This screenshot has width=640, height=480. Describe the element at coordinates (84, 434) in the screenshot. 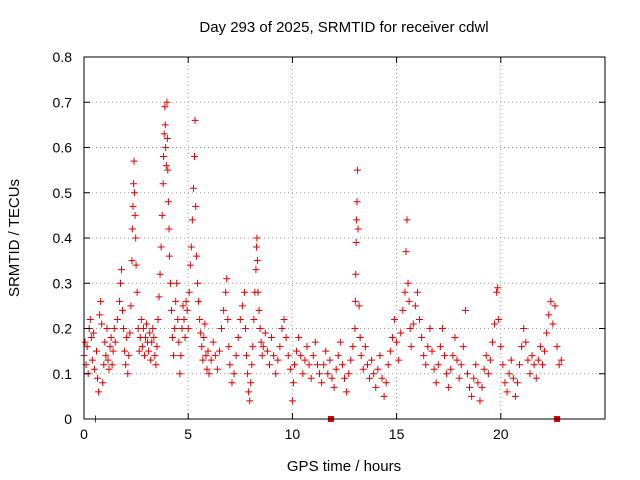

I see `x-tick-label: 0` at that location.